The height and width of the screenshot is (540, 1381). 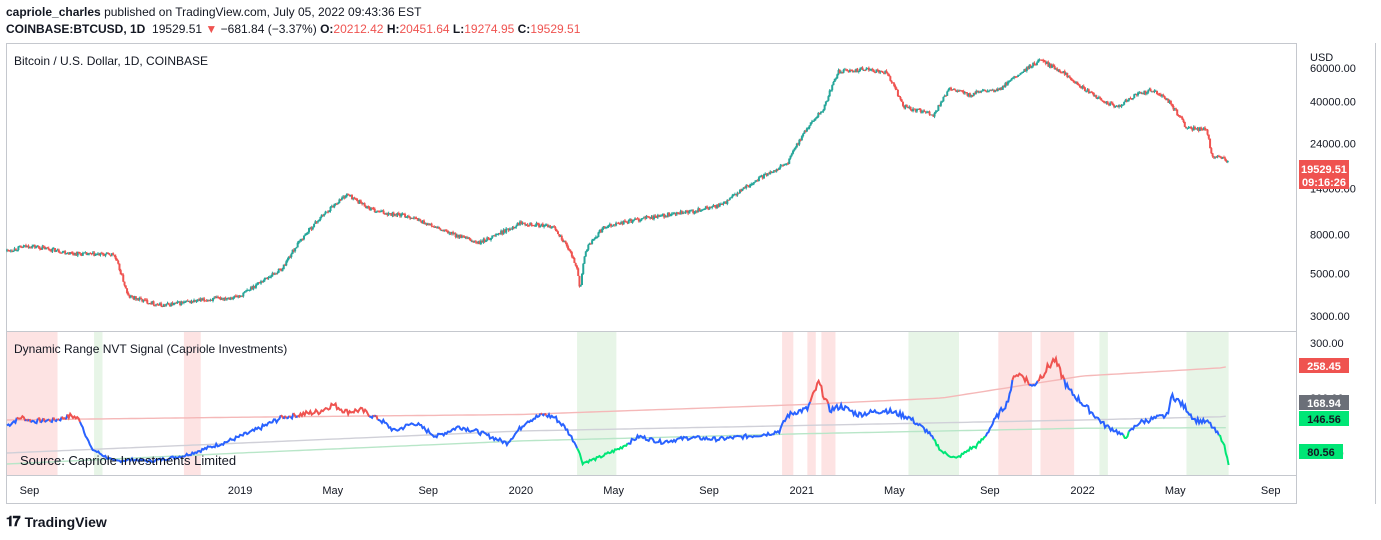 I want to click on undervalued-zone, so click(x=934, y=403).